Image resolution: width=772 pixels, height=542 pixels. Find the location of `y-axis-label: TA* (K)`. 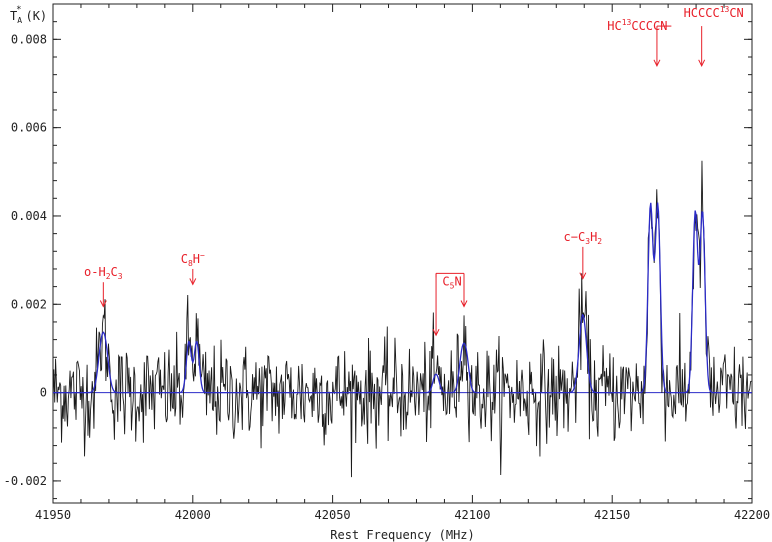

y-axis-label: TA* (K) is located at coordinates (28, 15).